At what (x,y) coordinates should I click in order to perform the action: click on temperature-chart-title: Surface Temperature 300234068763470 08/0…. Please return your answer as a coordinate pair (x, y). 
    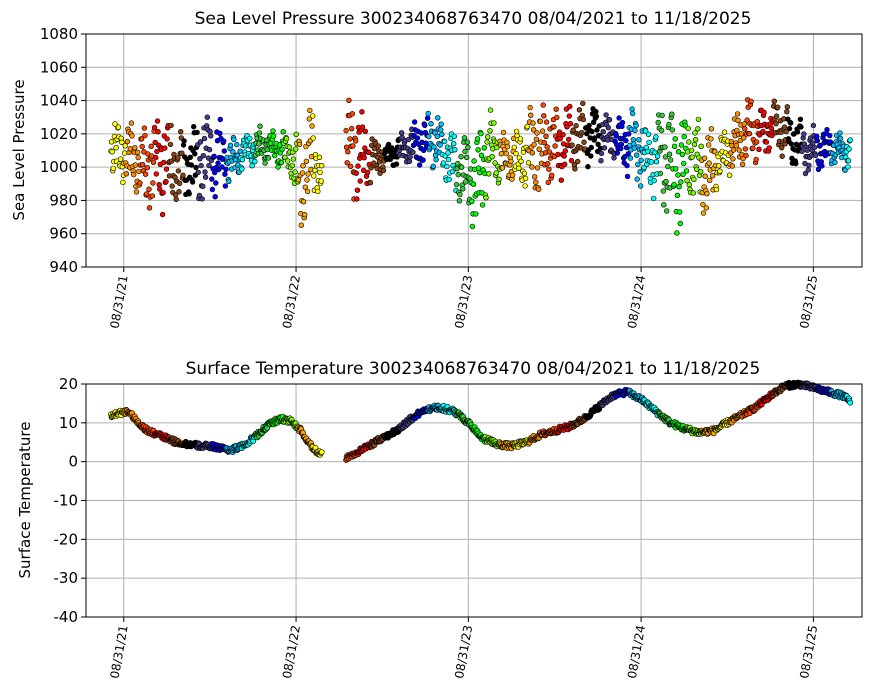
    Looking at the image, I should click on (473, 369).